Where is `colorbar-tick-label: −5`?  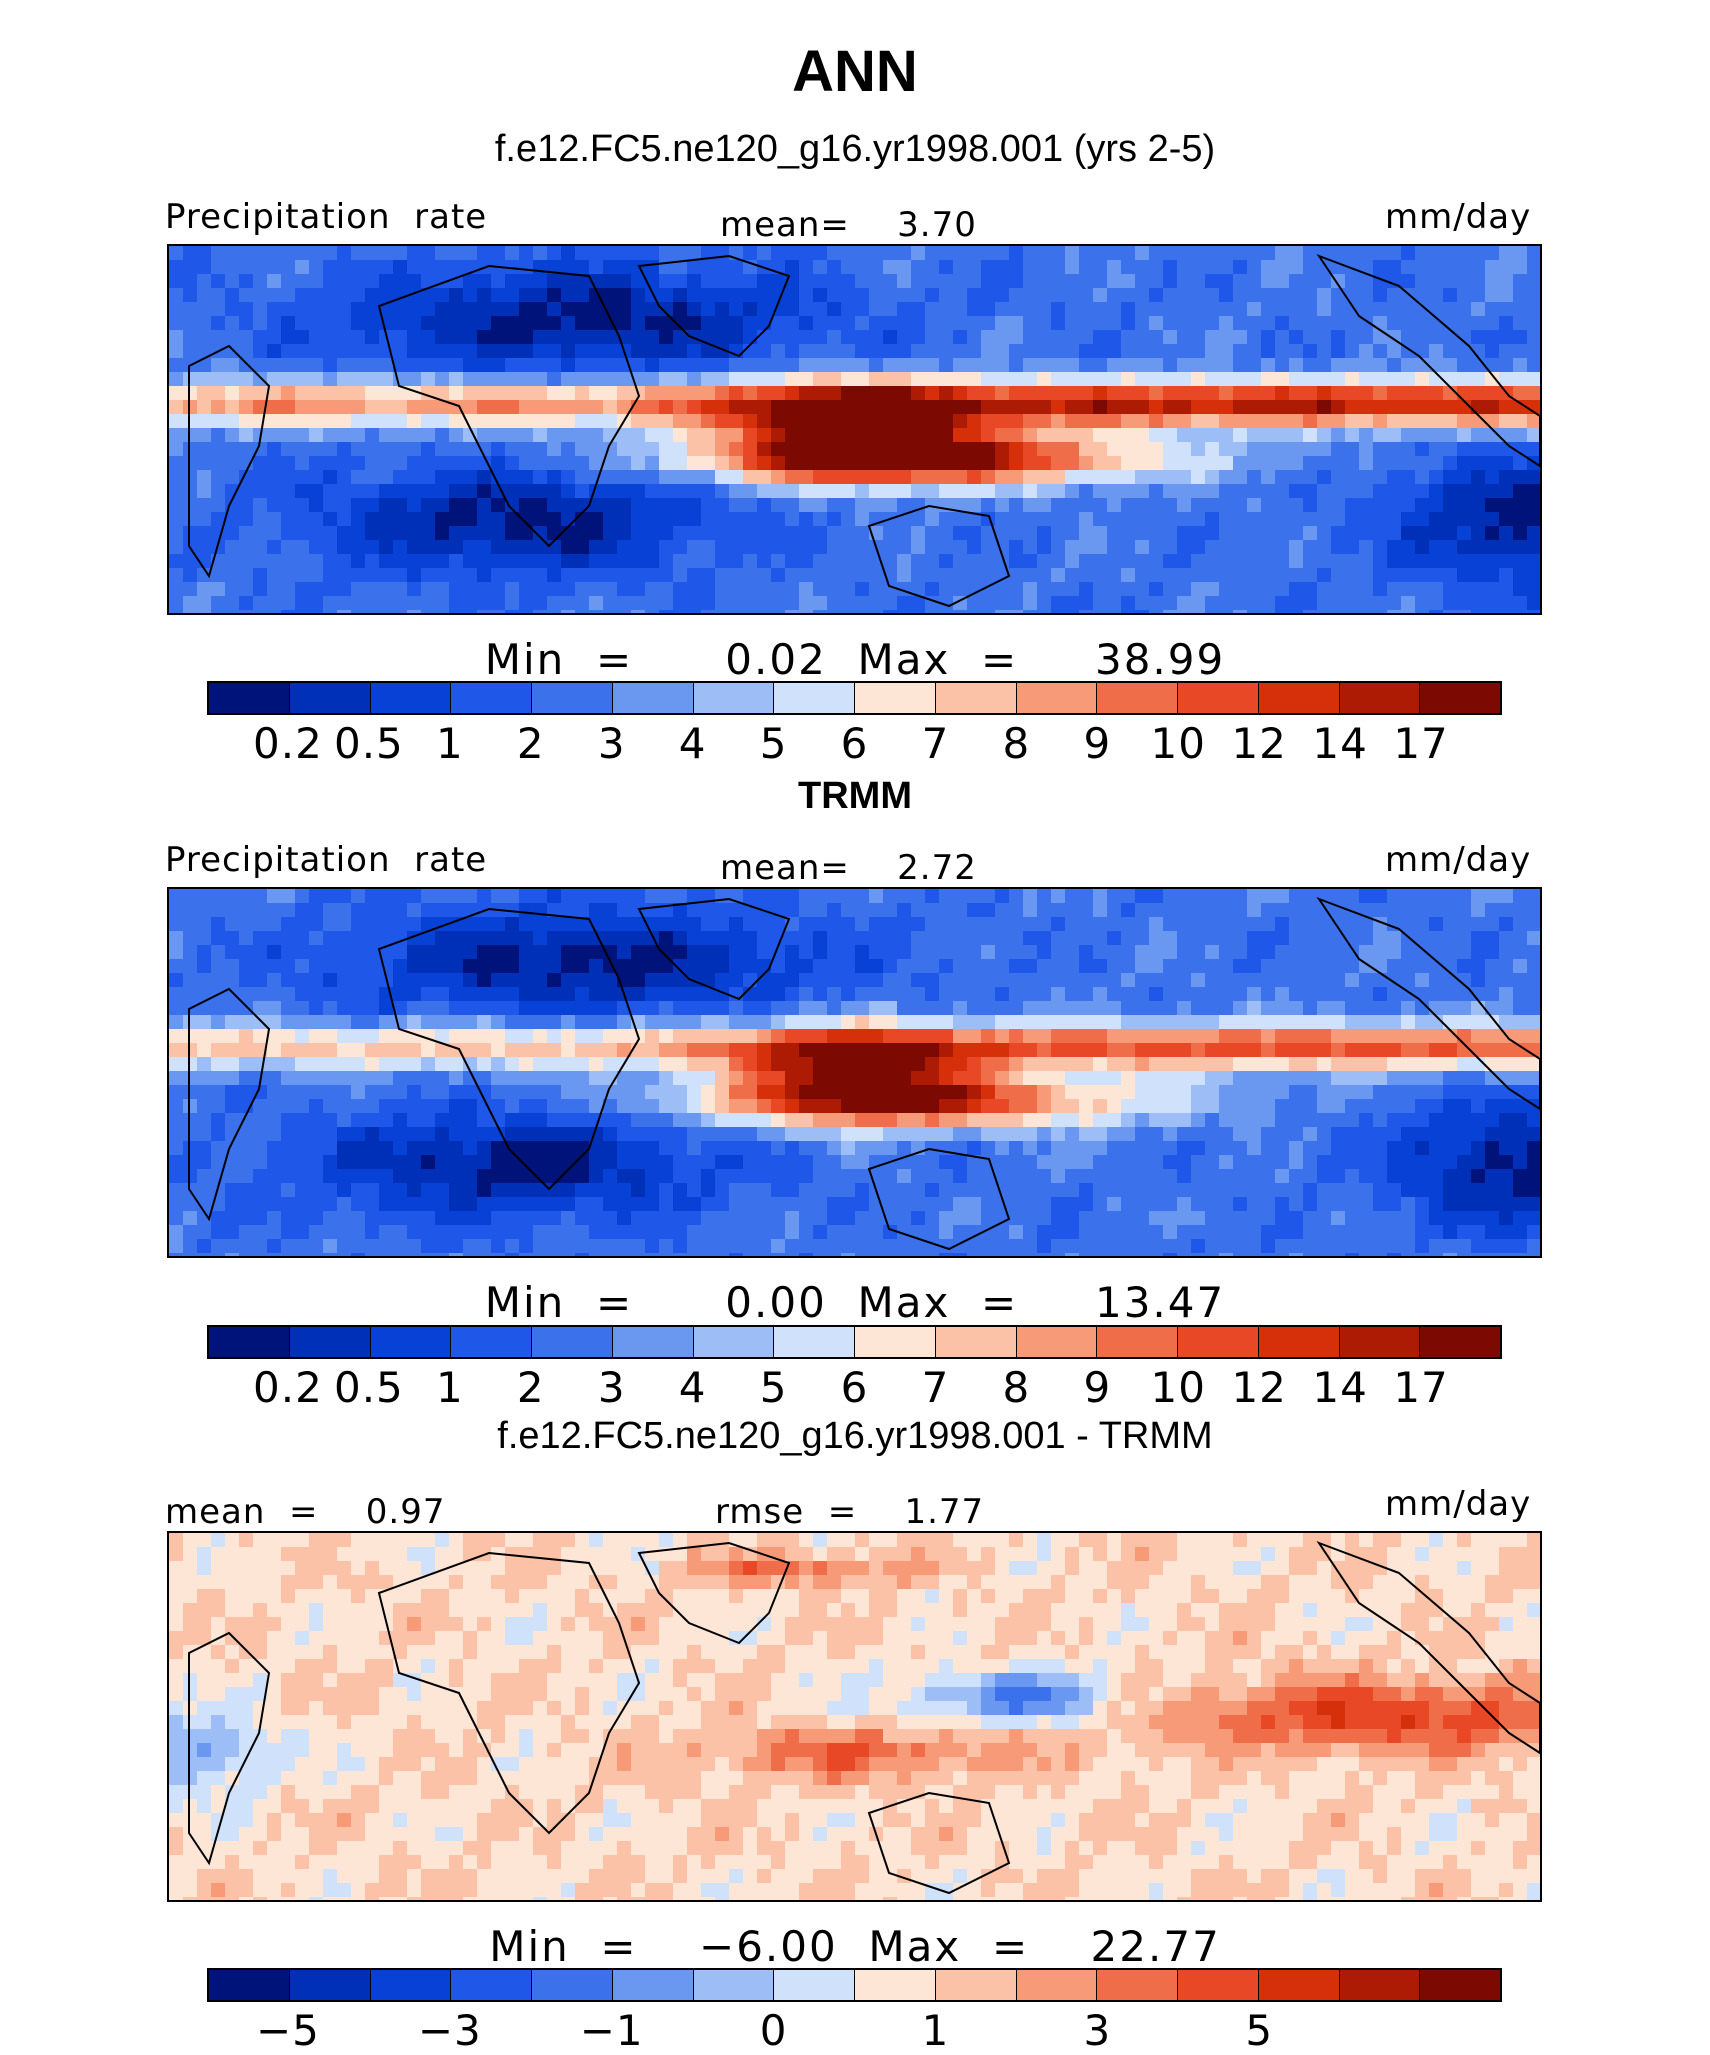 colorbar-tick-label: −5 is located at coordinates (288, 2030).